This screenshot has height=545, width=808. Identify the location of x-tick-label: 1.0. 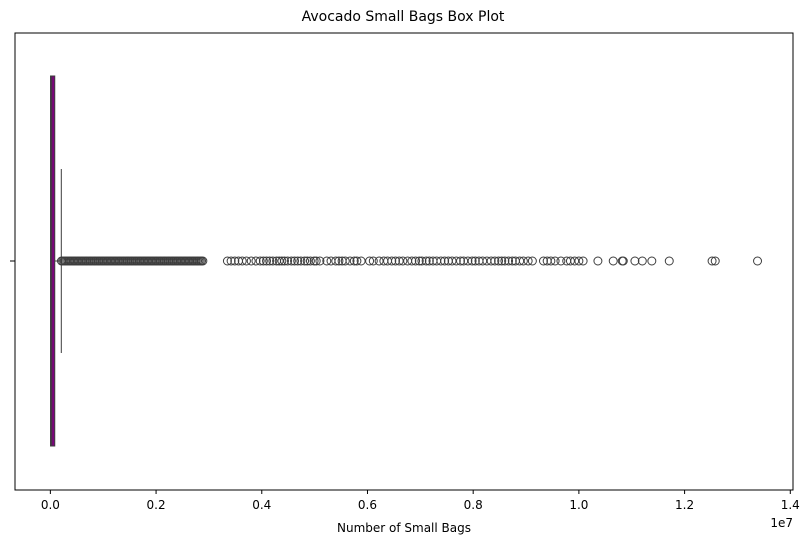
(578, 505).